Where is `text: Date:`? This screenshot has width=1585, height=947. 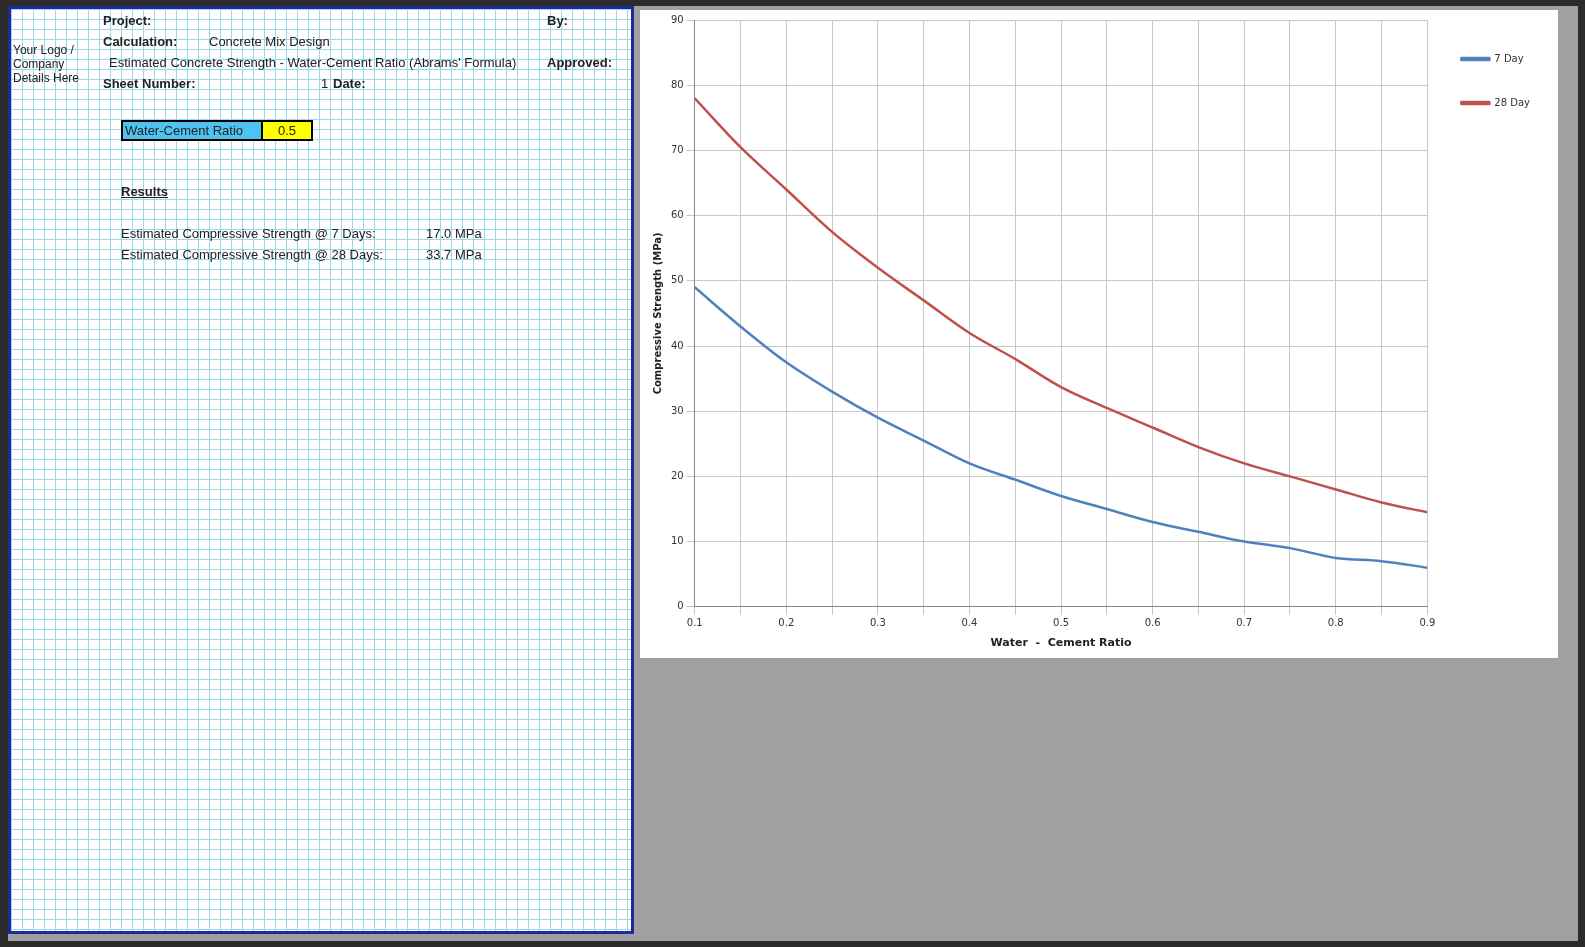
text: Date: is located at coordinates (349, 83).